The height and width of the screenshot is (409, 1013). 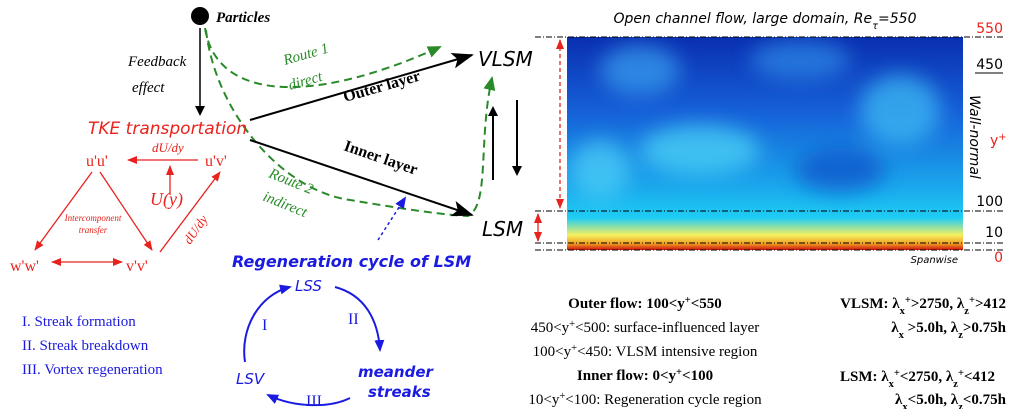 I want to click on scale-line: LSM: λx+<2750, λz+<412, so click(x=917, y=379).